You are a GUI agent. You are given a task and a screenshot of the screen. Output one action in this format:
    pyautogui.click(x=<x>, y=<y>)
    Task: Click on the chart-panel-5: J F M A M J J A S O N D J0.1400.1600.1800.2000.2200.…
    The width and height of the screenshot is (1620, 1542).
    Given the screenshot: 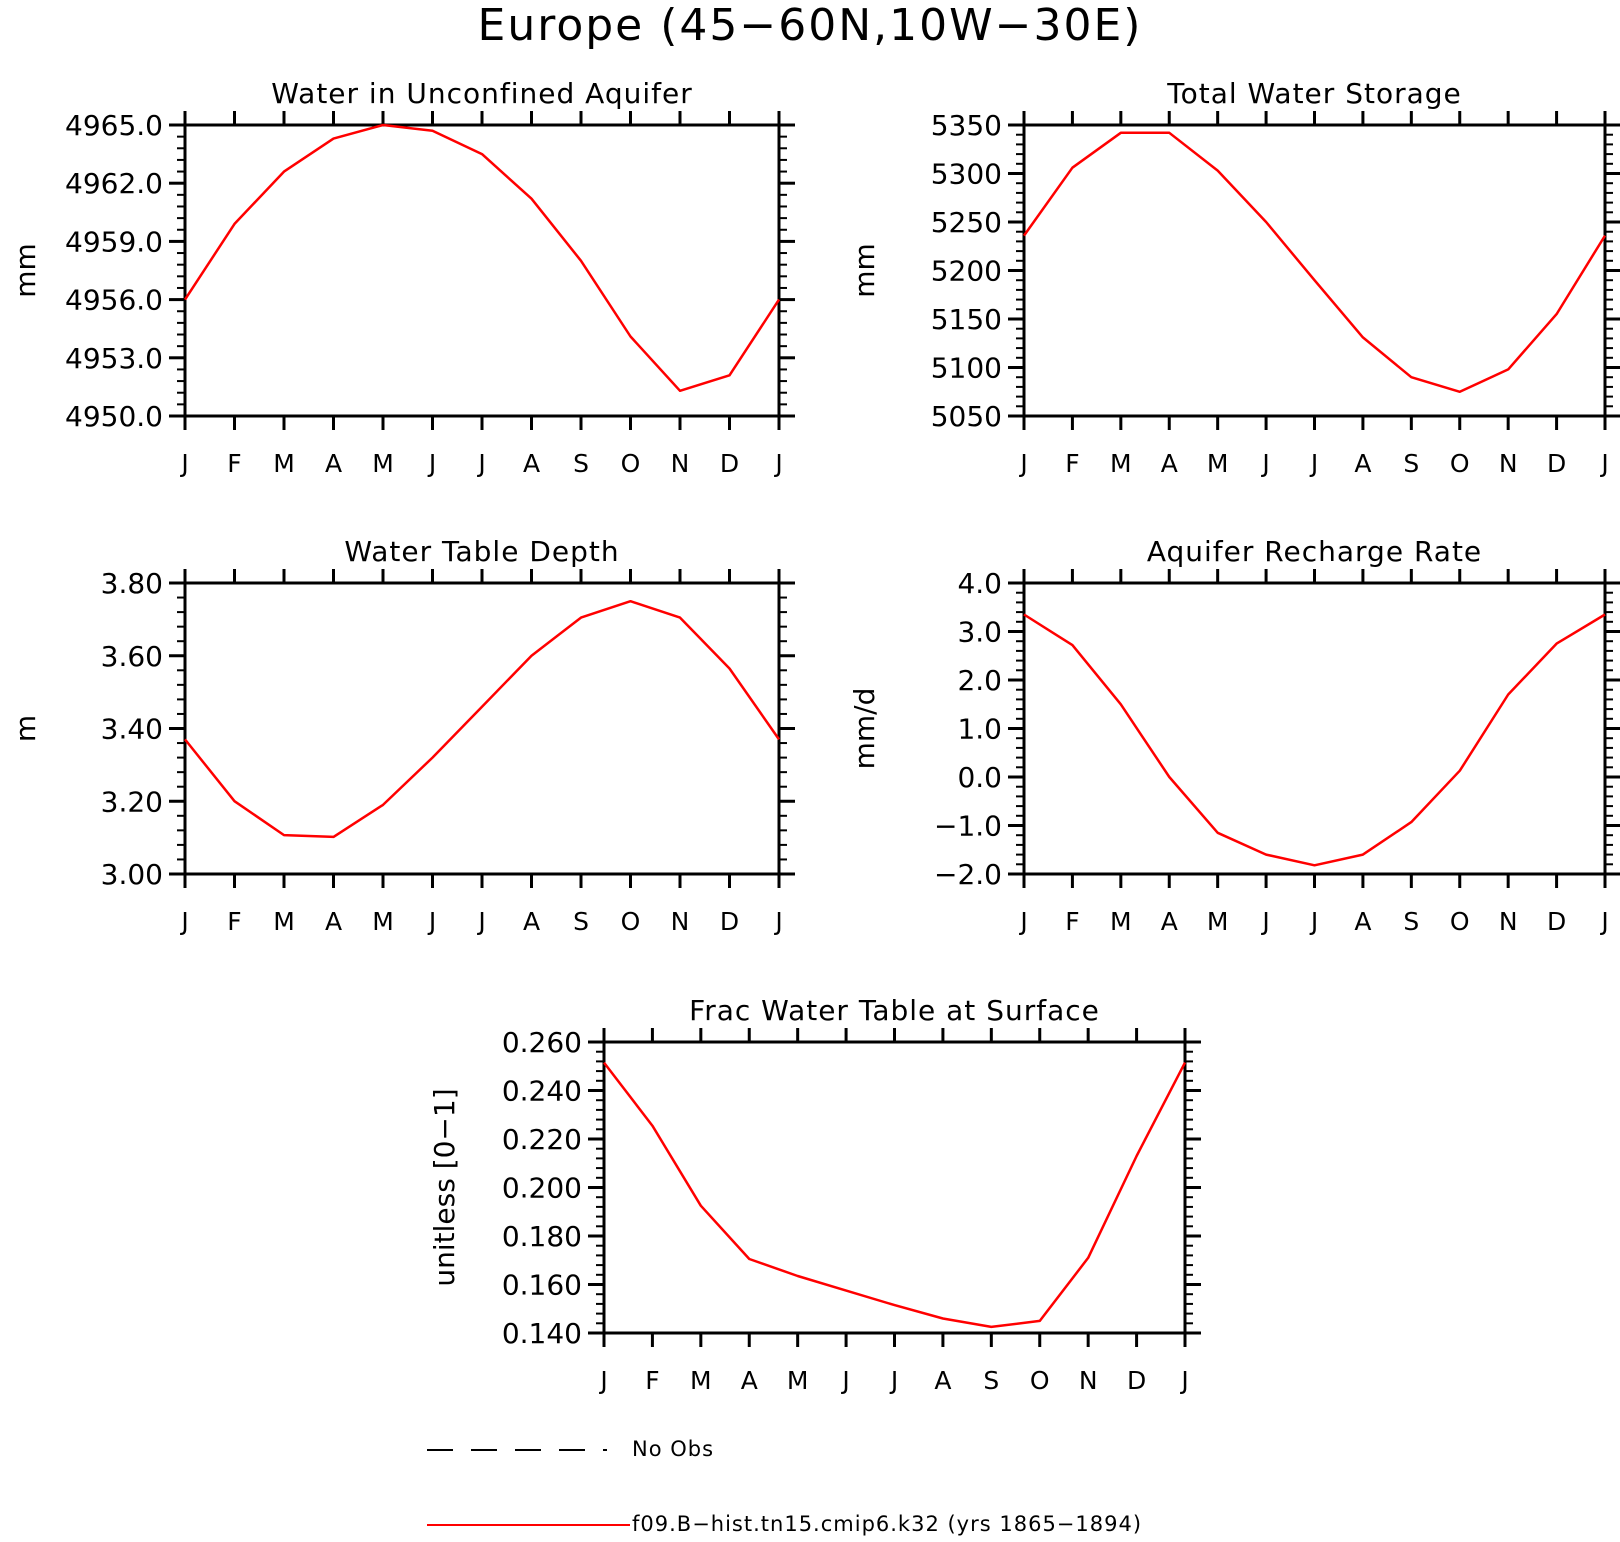 What is the action you would take?
    pyautogui.click(x=814, y=1194)
    